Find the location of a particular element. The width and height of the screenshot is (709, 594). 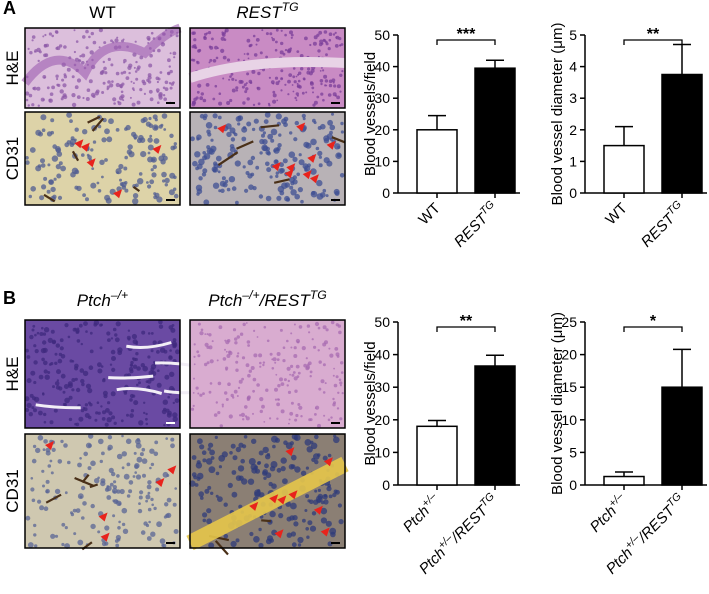

tissue-fold is located at coordinates (267, 70).